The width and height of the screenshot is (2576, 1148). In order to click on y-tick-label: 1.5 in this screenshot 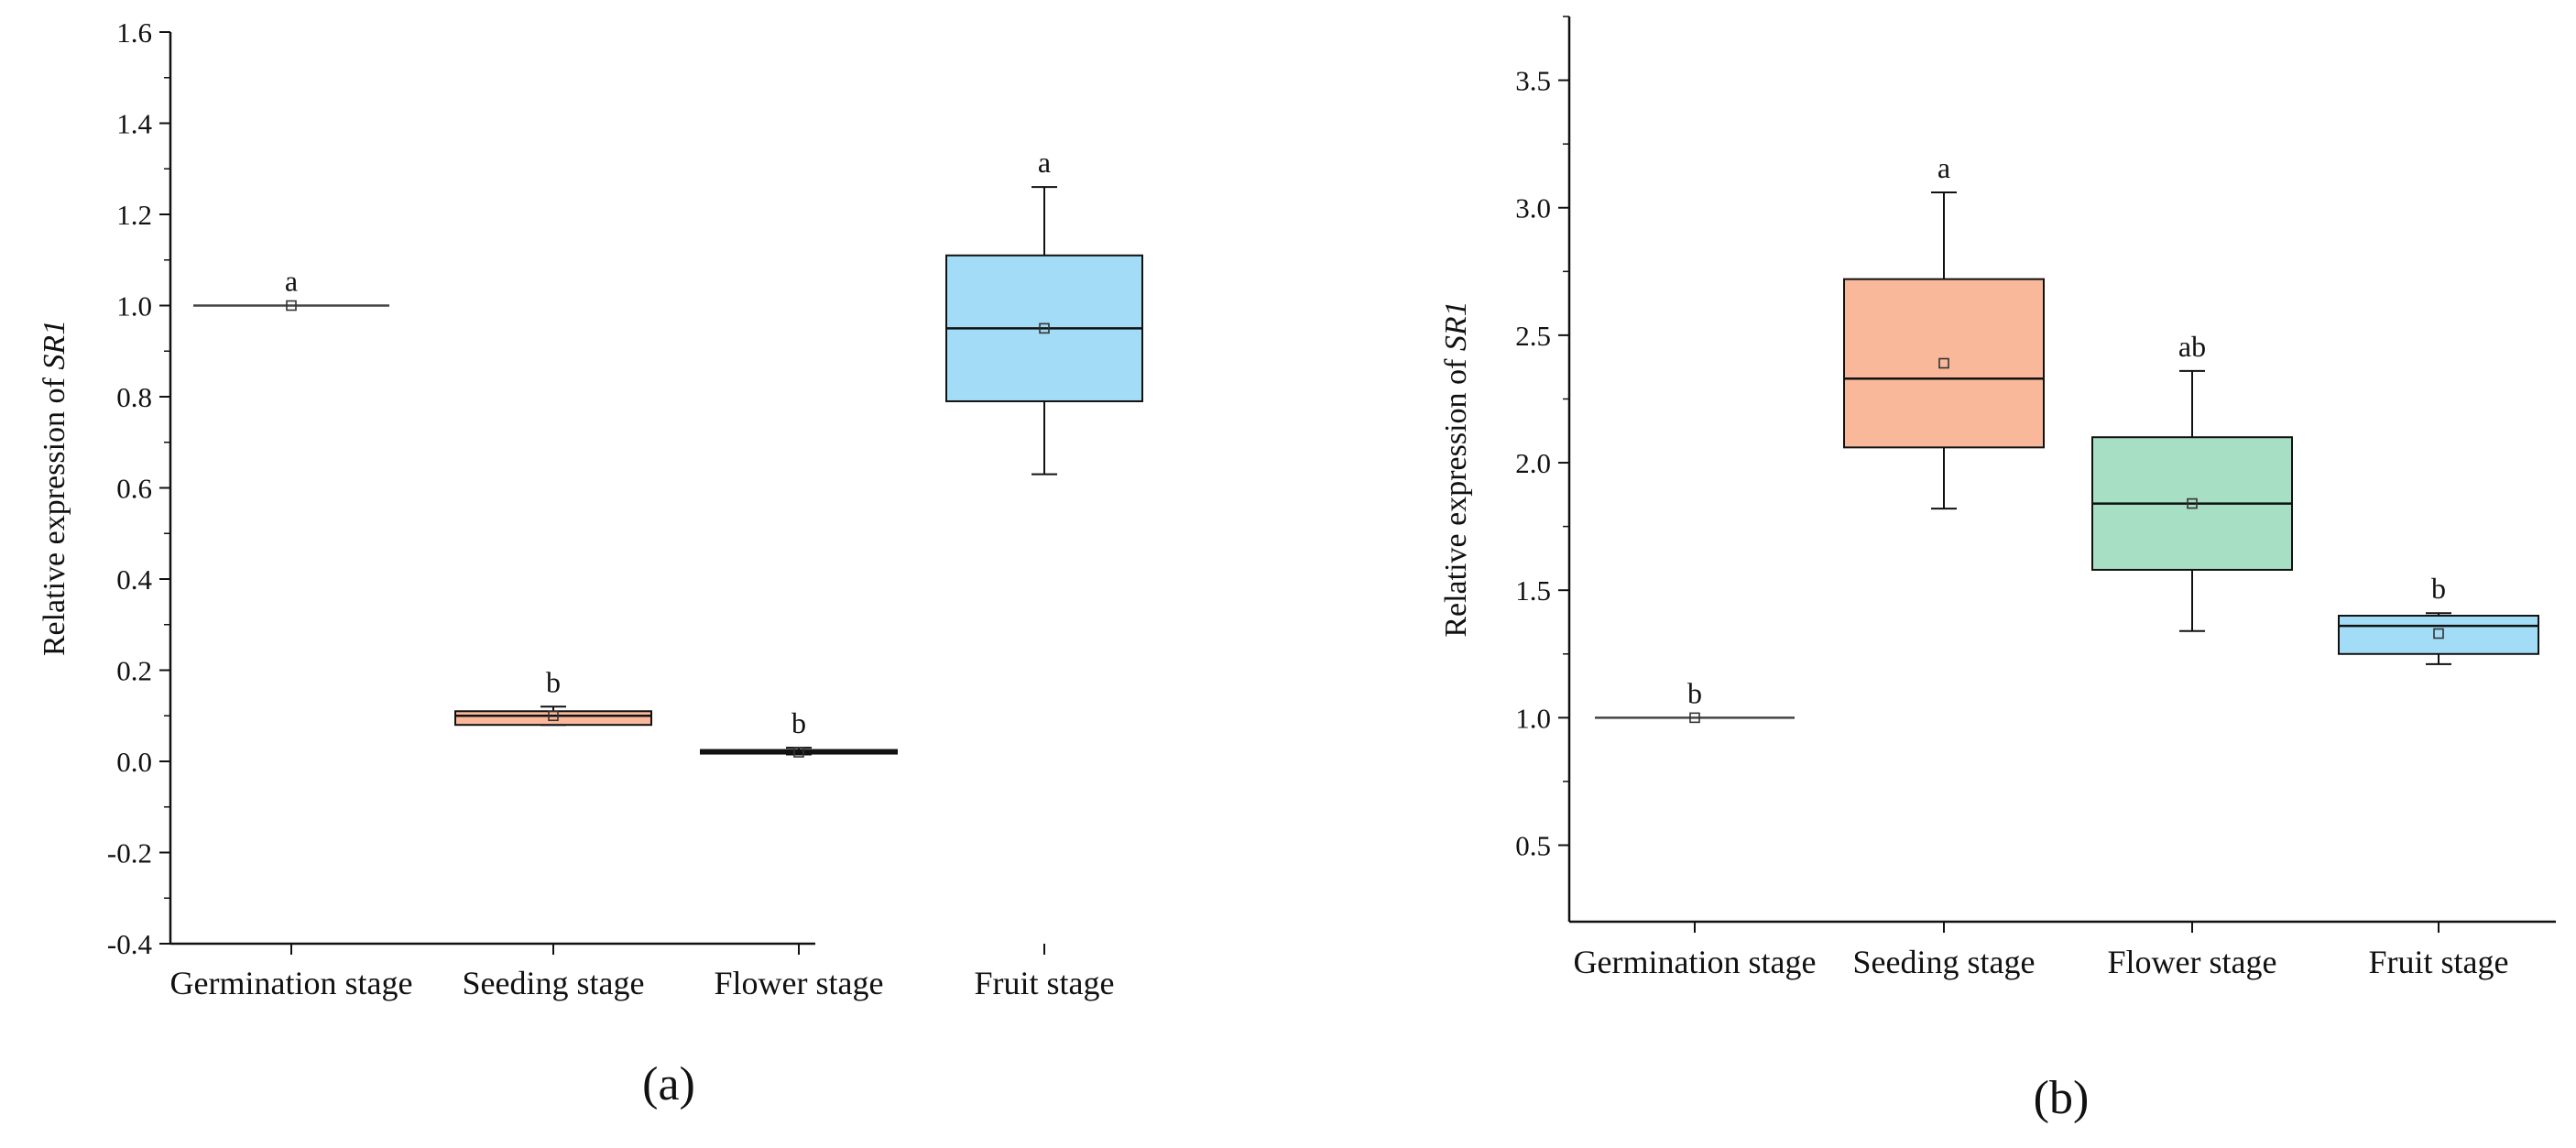, I will do `click(1533, 590)`.